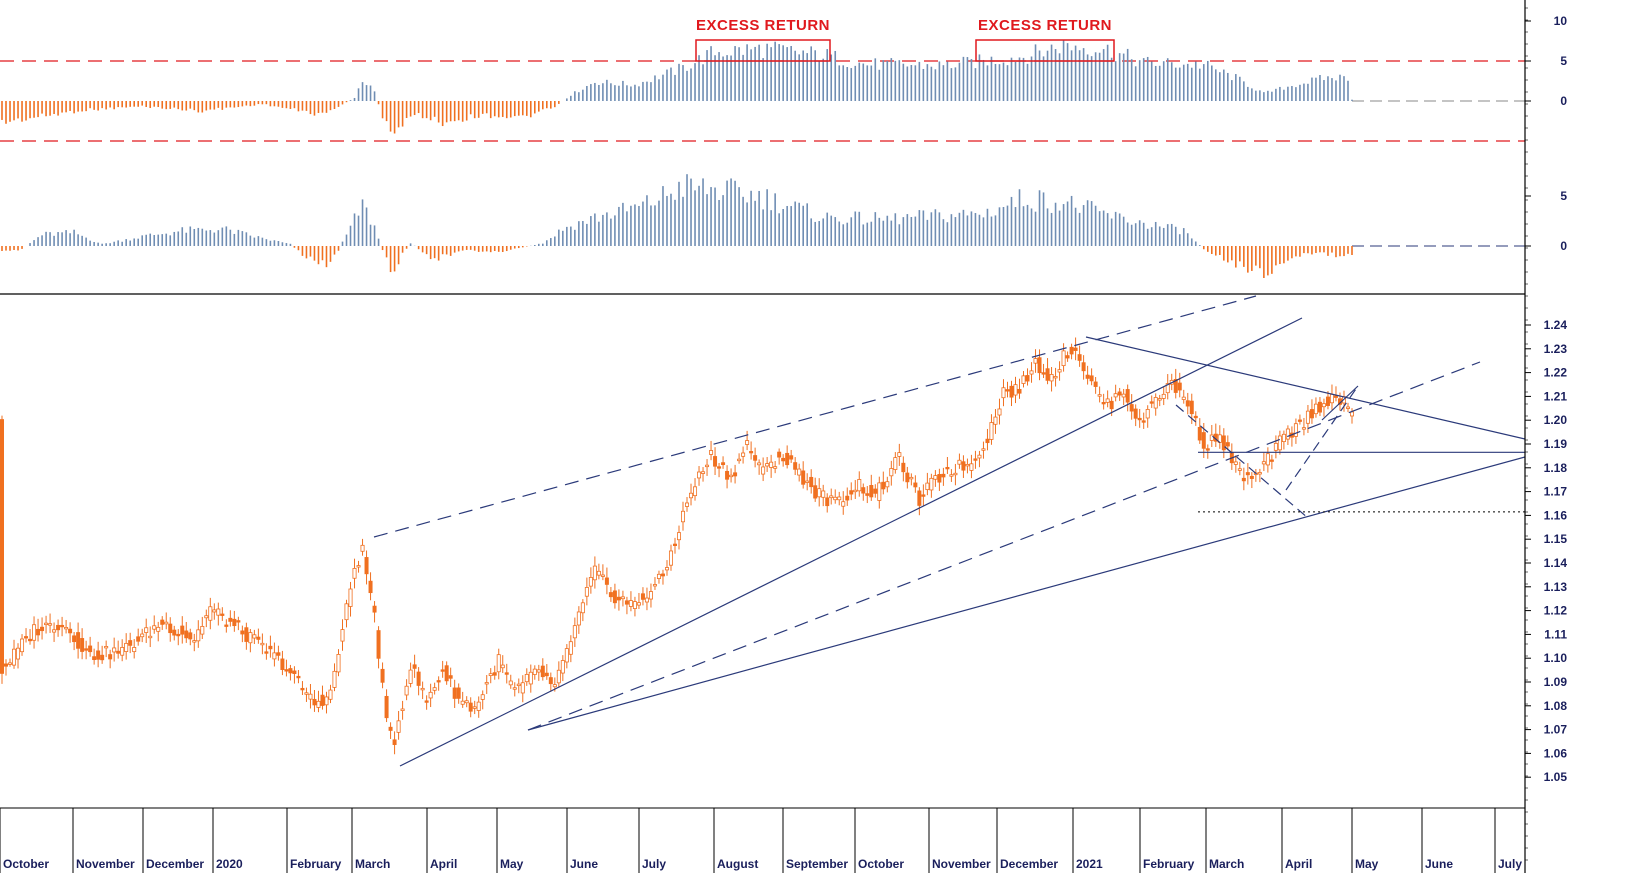 Image resolution: width=1650 pixels, height=873 pixels. I want to click on month-label: December, so click(1029, 864).